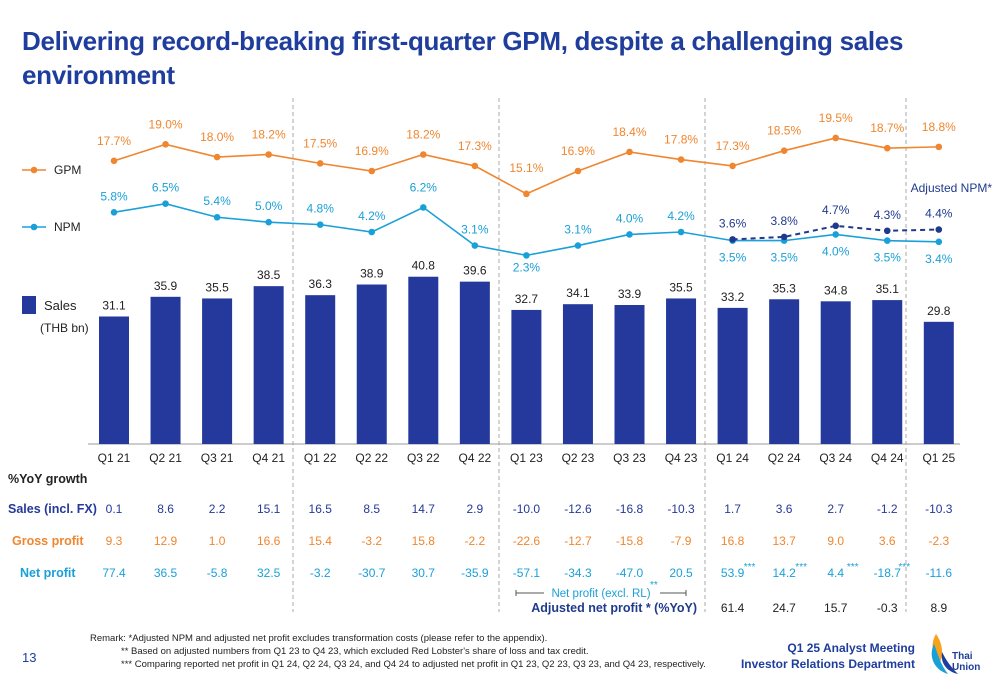  I want to click on npm-label-5: 4.8%, so click(321, 209).